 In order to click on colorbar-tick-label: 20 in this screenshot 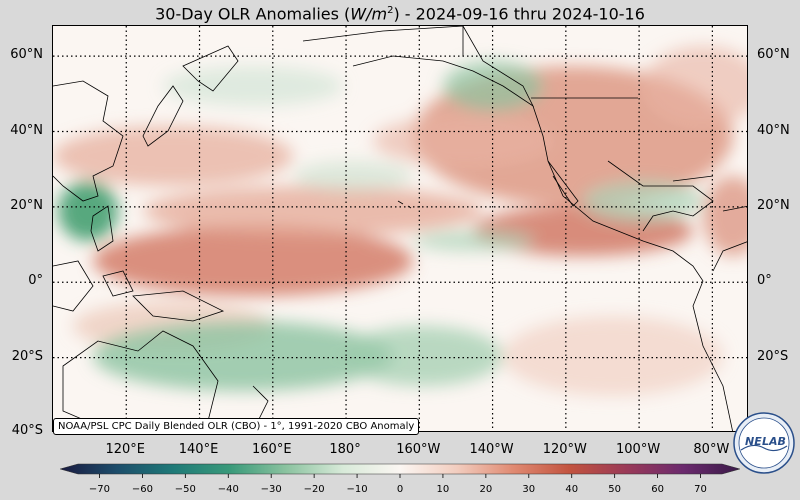, I will do `click(486, 489)`.